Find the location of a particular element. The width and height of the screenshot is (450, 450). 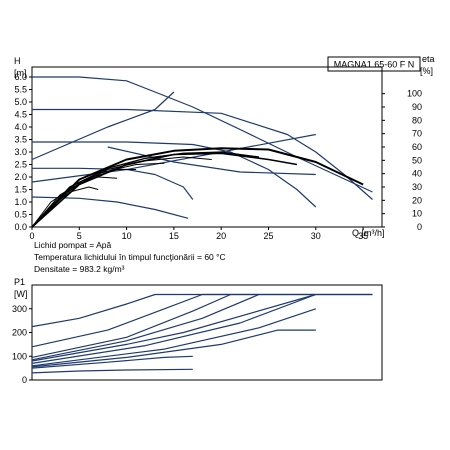

note-fluid: Lichid pompat = Apă is located at coordinates (73, 245).